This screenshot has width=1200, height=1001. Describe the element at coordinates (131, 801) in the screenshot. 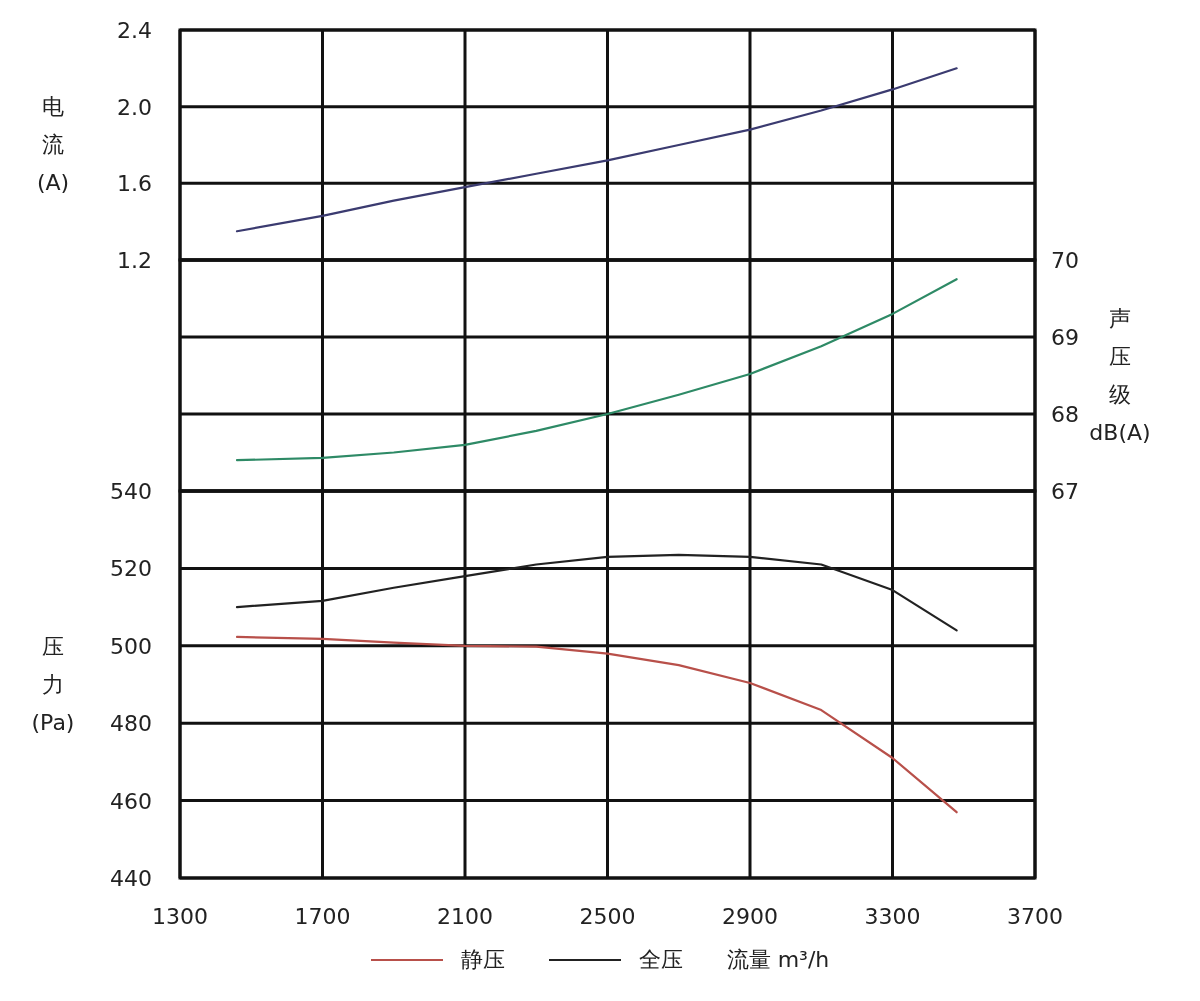

I see `y-tick-label: 460` at that location.